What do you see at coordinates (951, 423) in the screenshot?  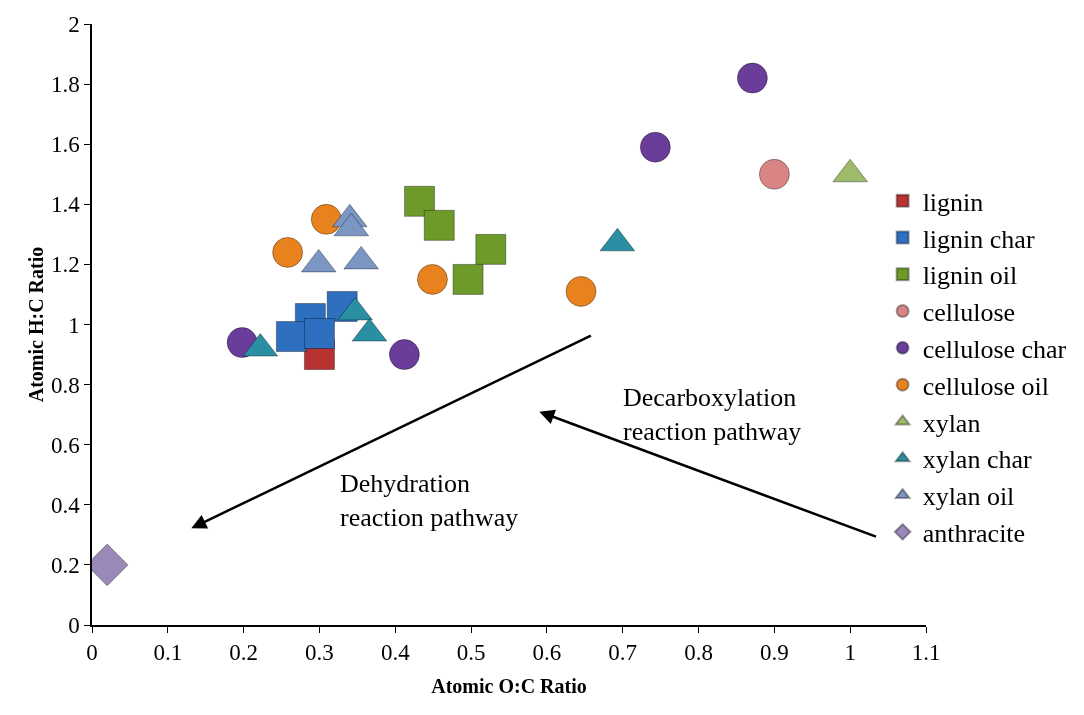 I see `legend-label: xylan` at bounding box center [951, 423].